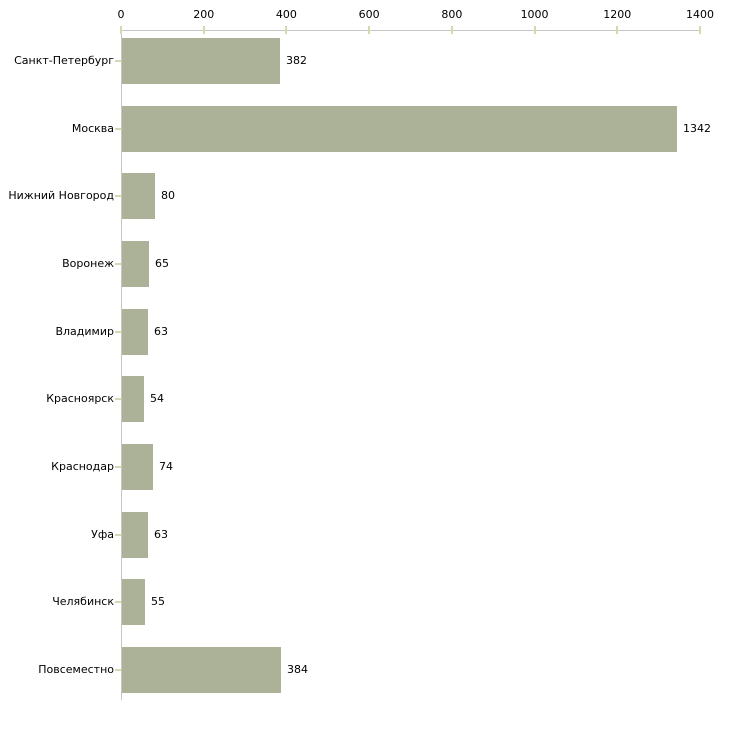  What do you see at coordinates (121, 14) in the screenshot?
I see `x-axis-tick-label: 0` at bounding box center [121, 14].